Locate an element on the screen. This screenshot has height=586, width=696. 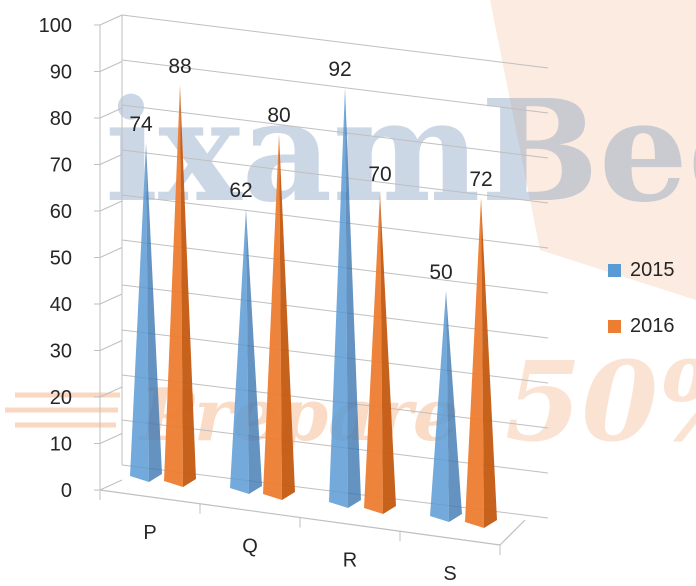
cone-2016-S-dark is located at coordinates (489, 363).